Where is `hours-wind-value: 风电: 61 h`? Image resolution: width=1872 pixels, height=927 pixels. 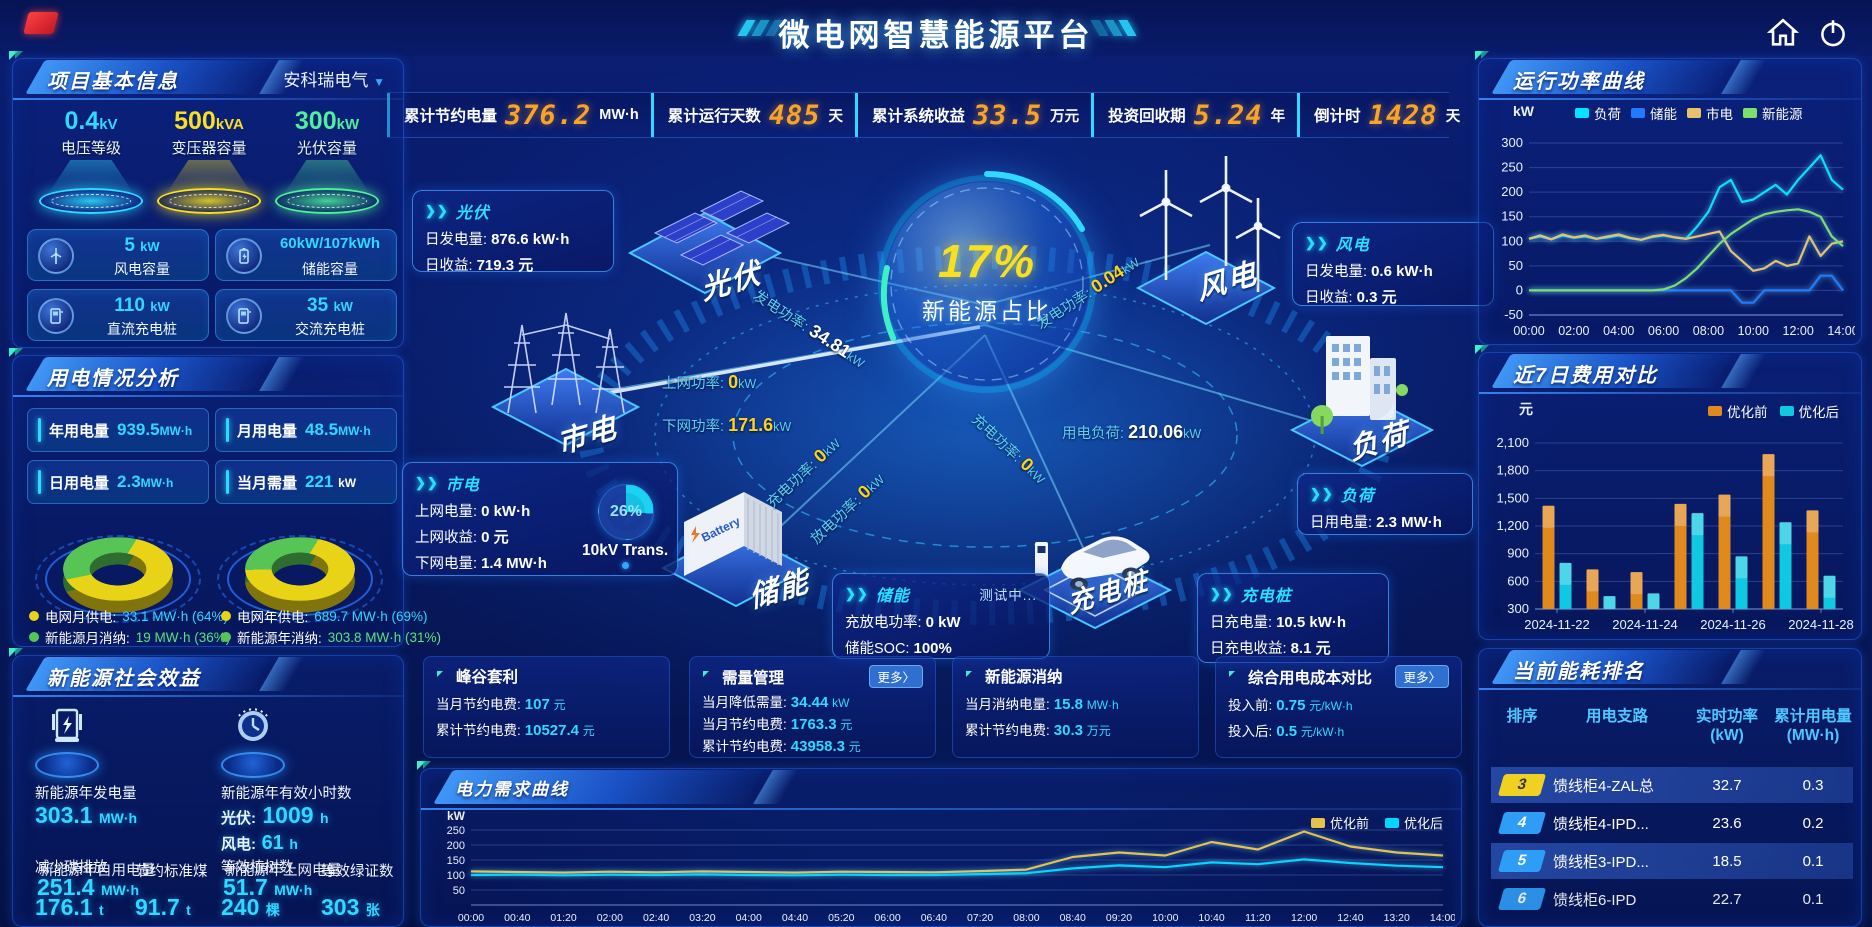 hours-wind-value: 风电: 61 h is located at coordinates (259, 843).